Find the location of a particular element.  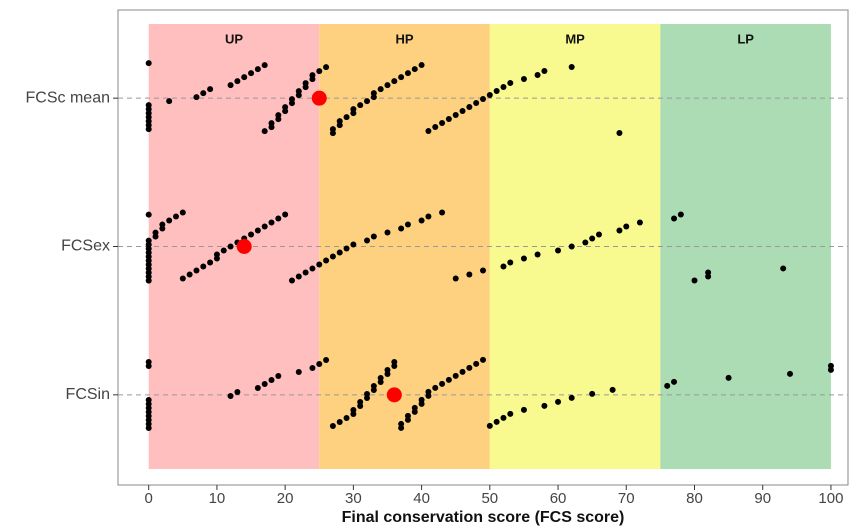

x-tick-label: 20 is located at coordinates (285, 498).